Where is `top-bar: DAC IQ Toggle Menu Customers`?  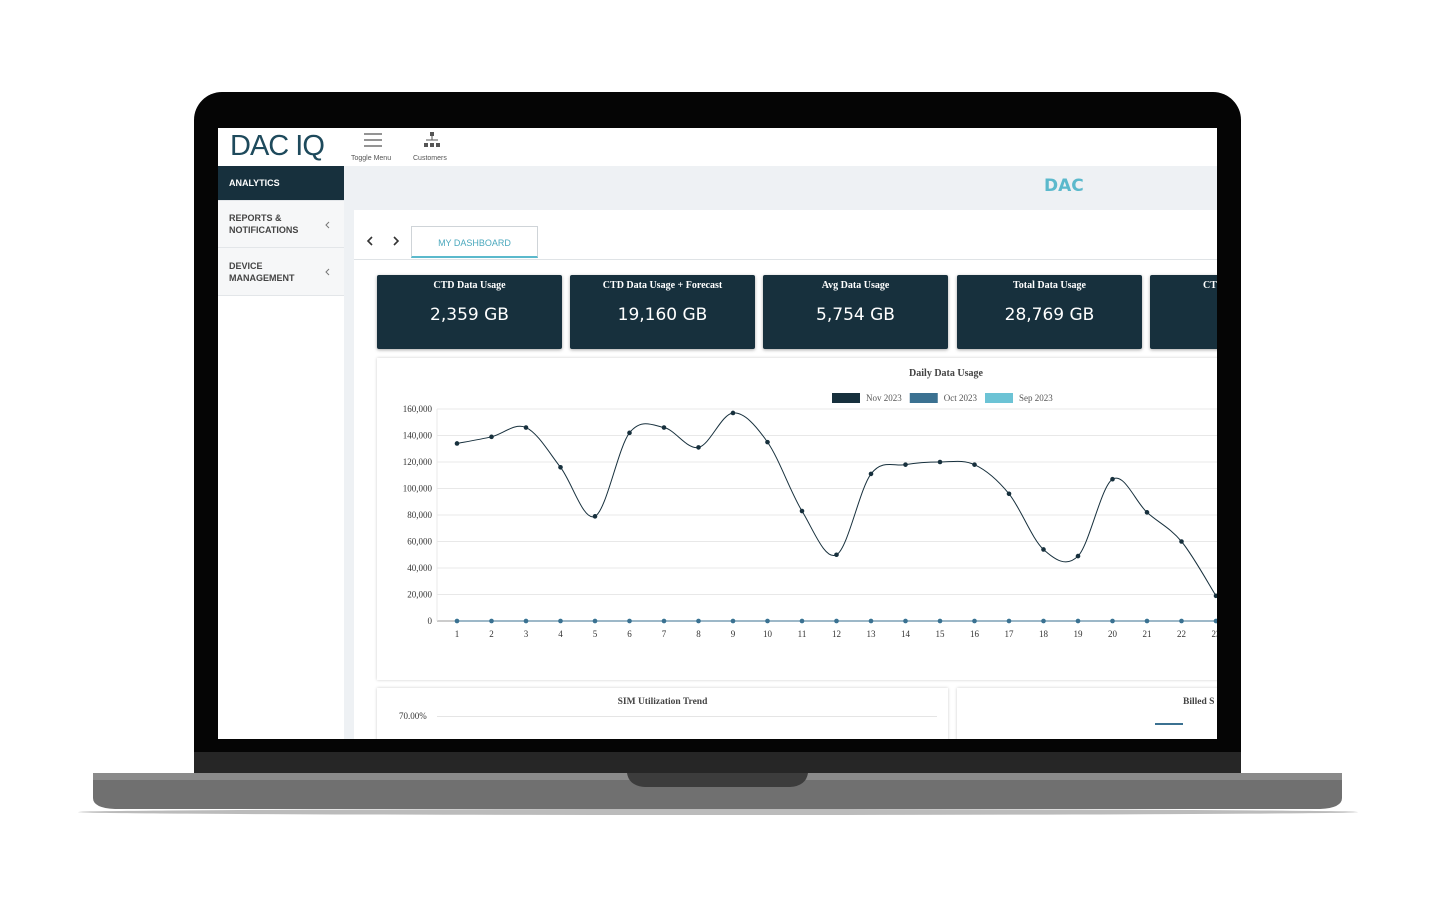 top-bar: DAC IQ Toggle Menu Customers is located at coordinates (717, 147).